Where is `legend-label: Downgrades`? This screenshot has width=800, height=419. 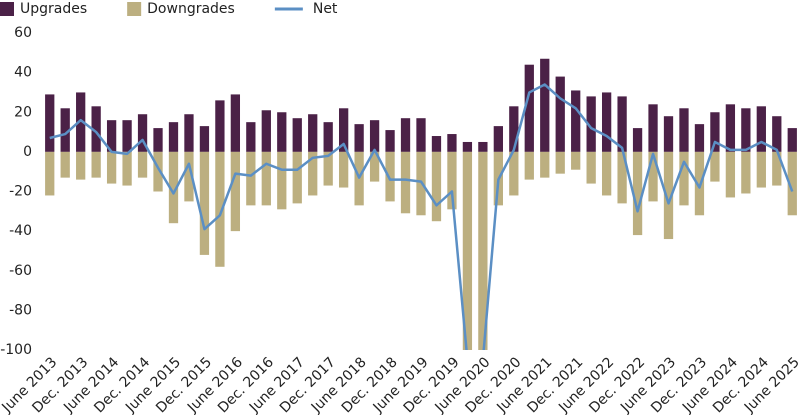
legend-label: Downgrades is located at coordinates (191, 9).